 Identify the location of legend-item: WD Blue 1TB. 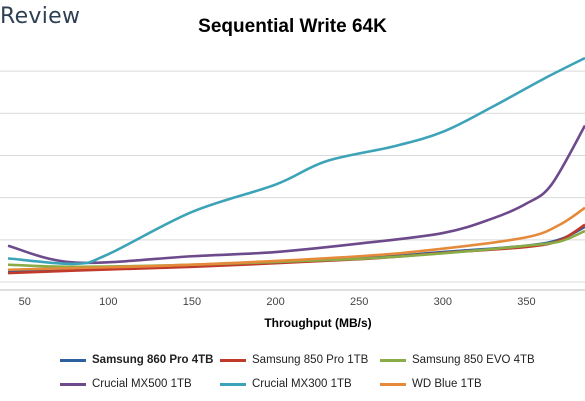
(460, 384).